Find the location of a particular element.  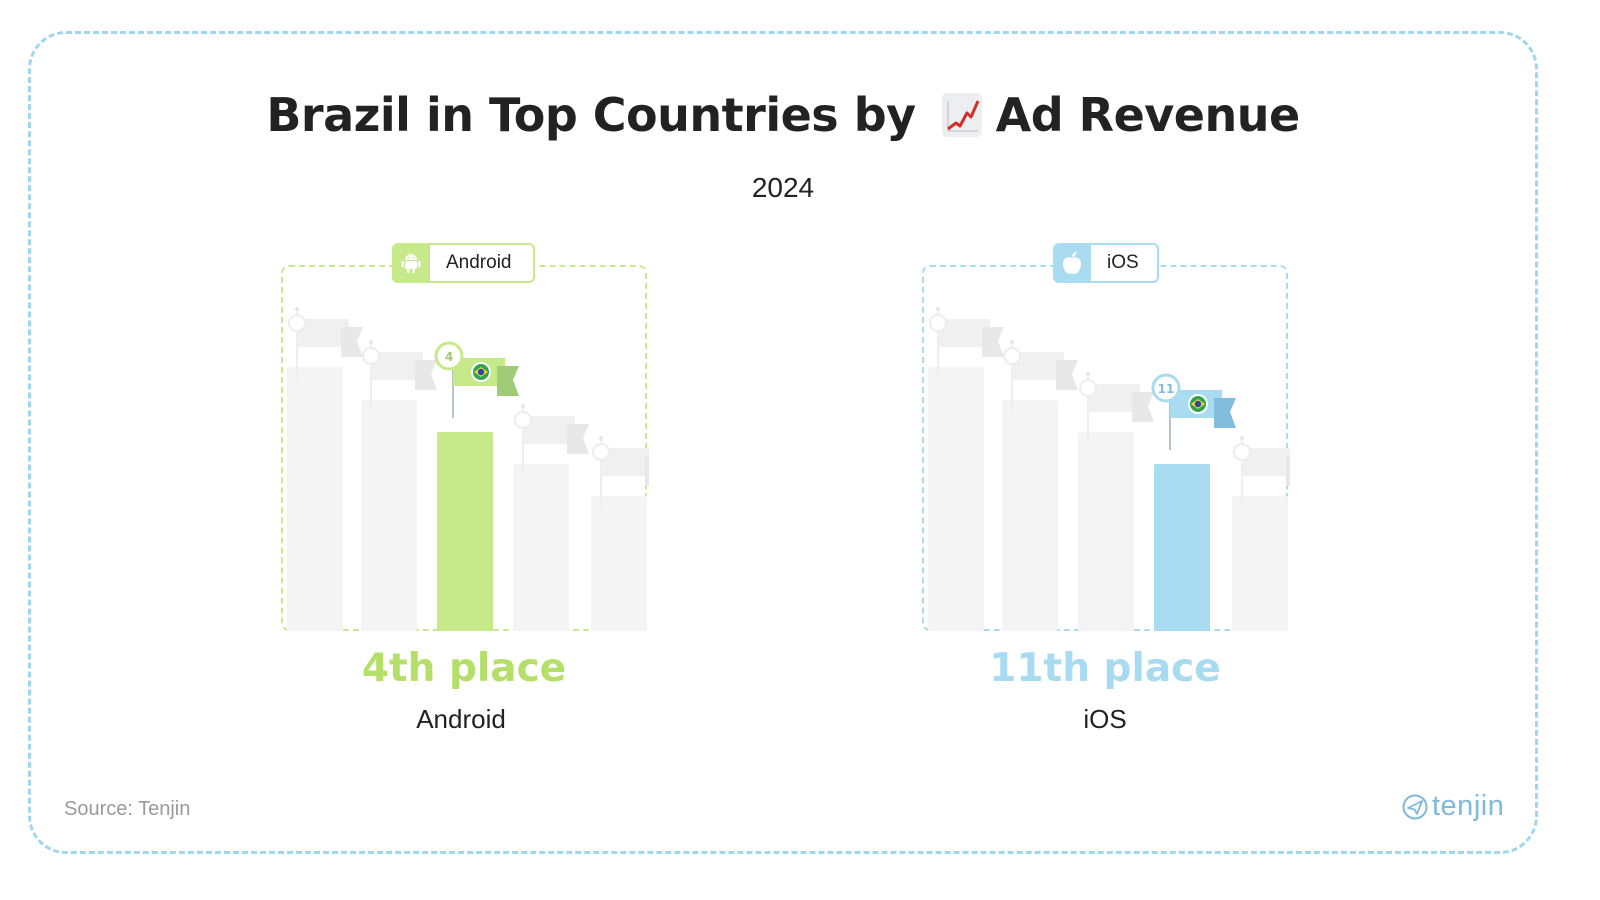

chart-title: Brazil in Top Countries by Ad Revenue is located at coordinates (783, 115).